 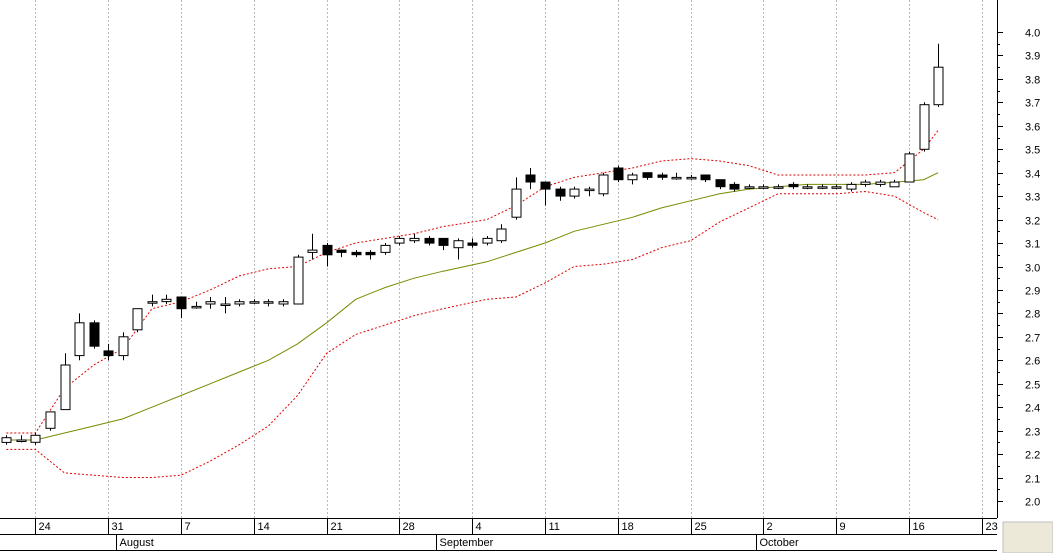 What do you see at coordinates (337, 527) in the screenshot?
I see `x-tick-label: 21` at bounding box center [337, 527].